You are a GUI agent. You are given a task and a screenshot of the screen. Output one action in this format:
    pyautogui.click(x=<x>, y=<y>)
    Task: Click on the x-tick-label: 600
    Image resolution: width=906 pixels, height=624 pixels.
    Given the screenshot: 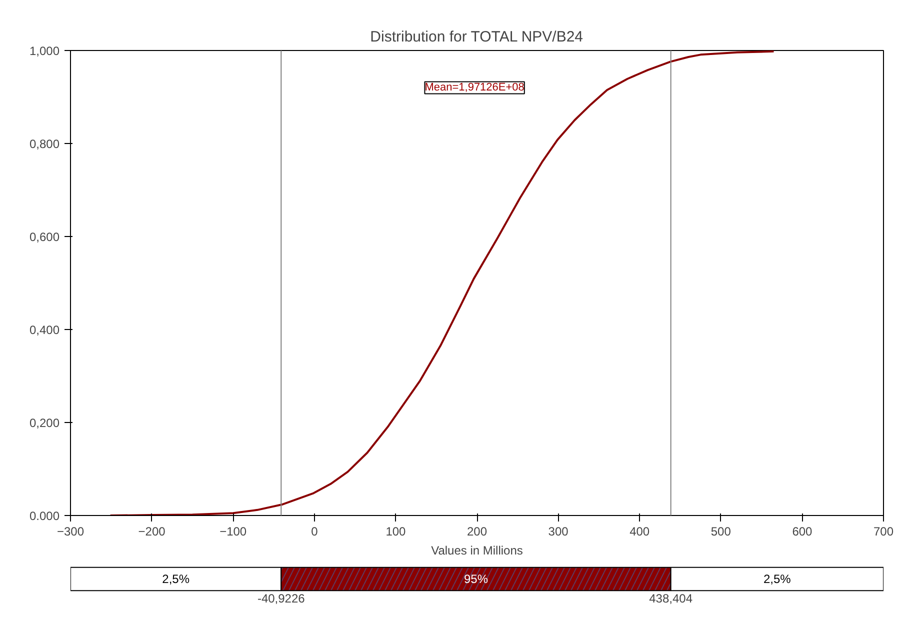 What is the action you would take?
    pyautogui.click(x=802, y=531)
    